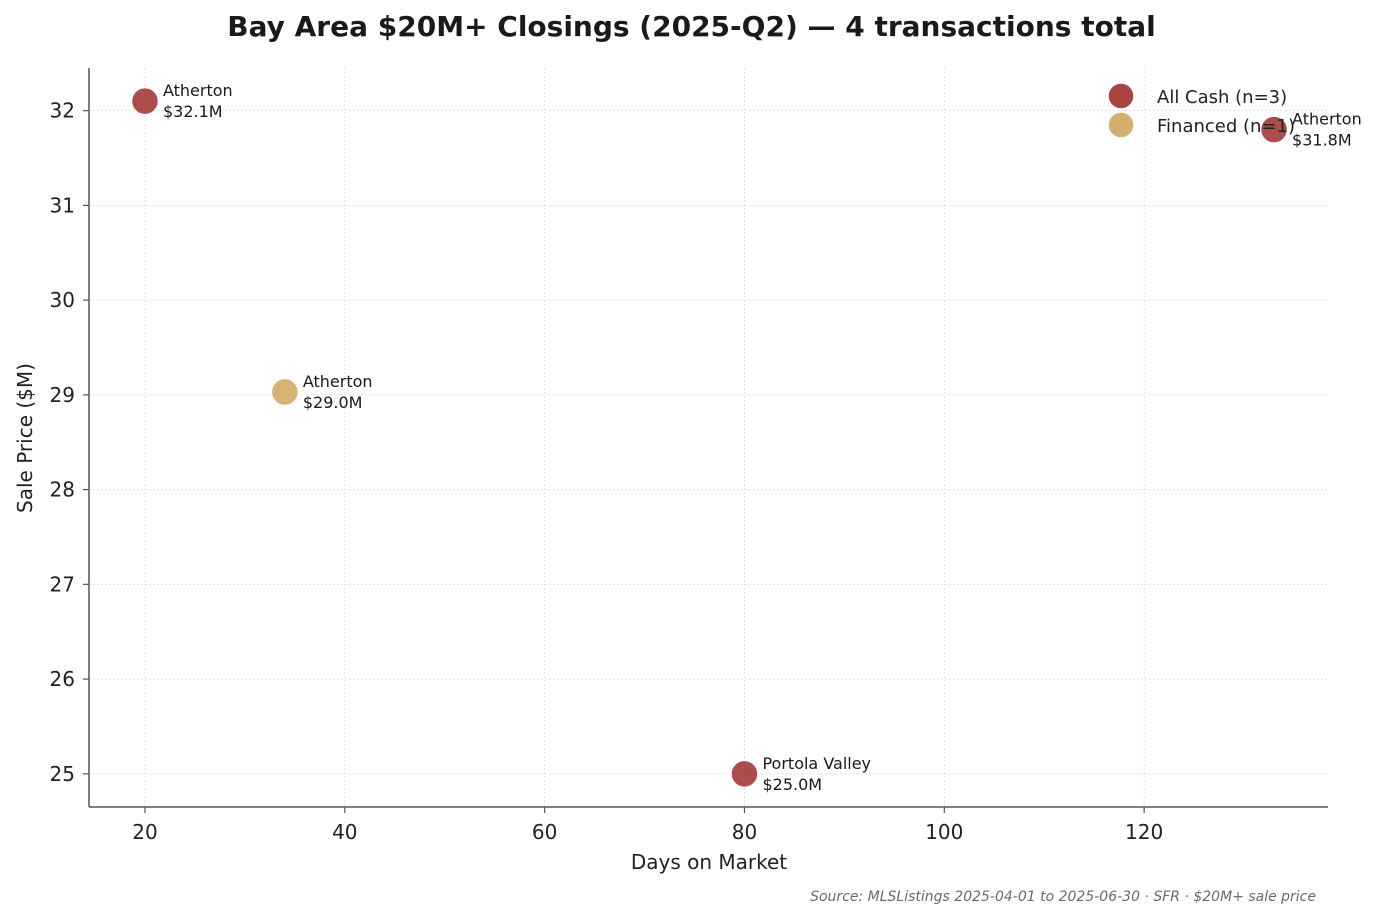 This screenshot has height=923, width=1383. I want to click on legend-entry-label: All Cash (n=3), so click(1222, 97).